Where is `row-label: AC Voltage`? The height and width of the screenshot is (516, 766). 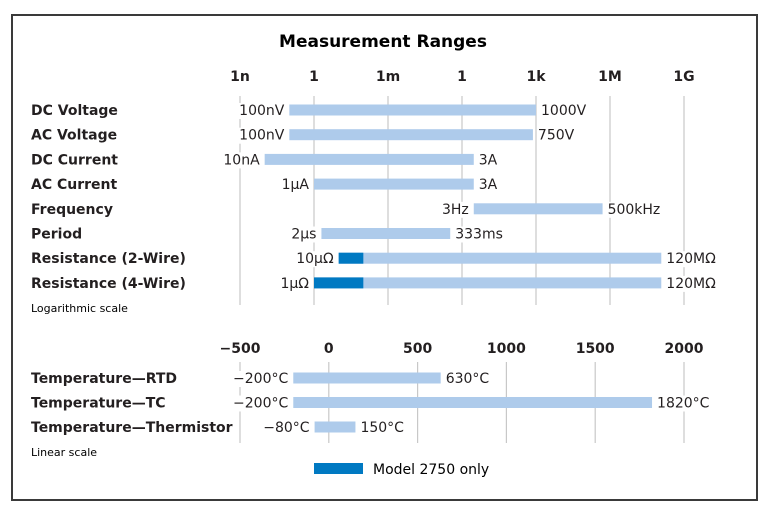
row-label: AC Voltage is located at coordinates (74, 136).